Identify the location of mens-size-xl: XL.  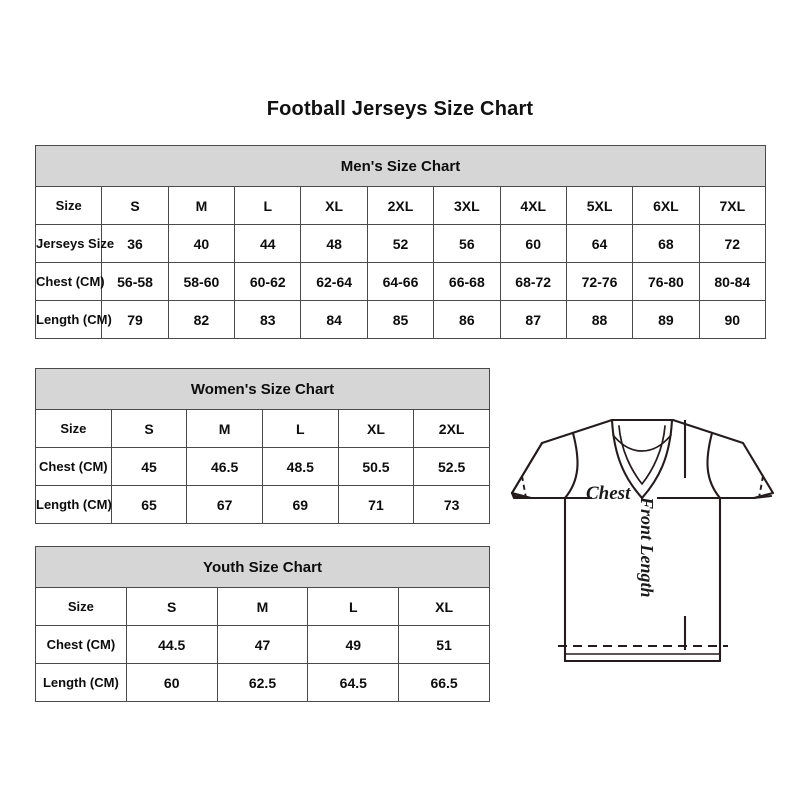
(334, 205).